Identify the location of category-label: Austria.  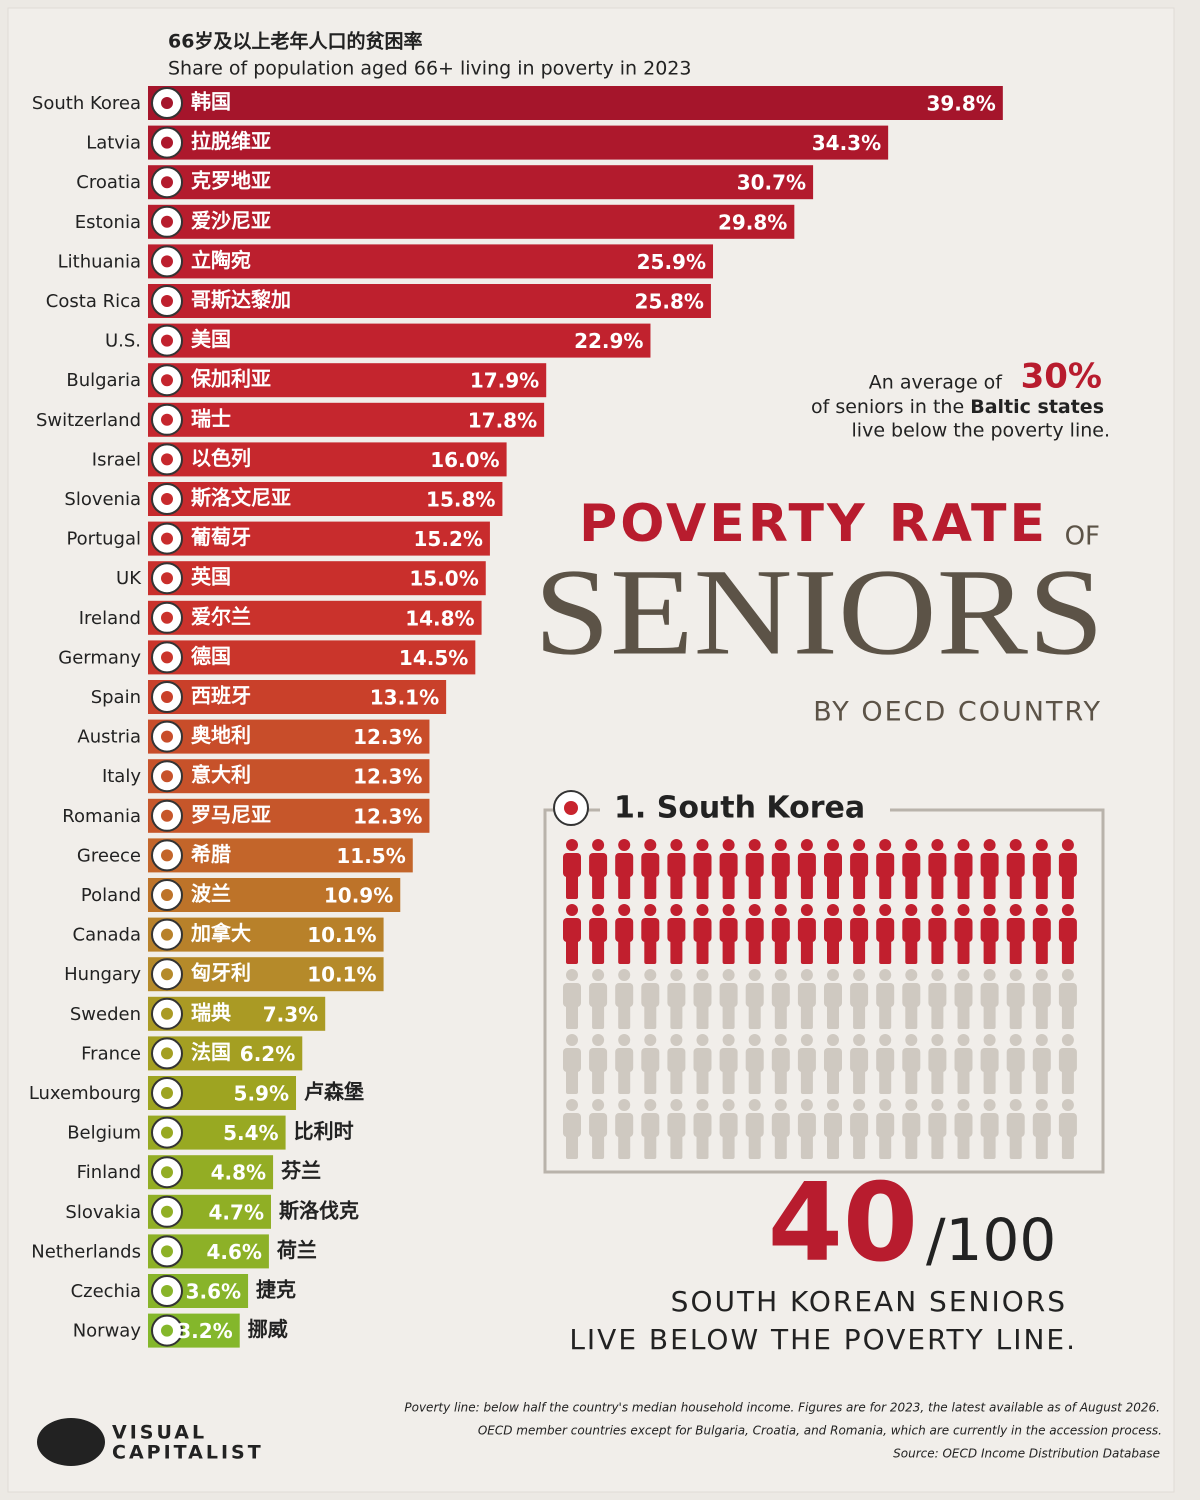
(109, 737).